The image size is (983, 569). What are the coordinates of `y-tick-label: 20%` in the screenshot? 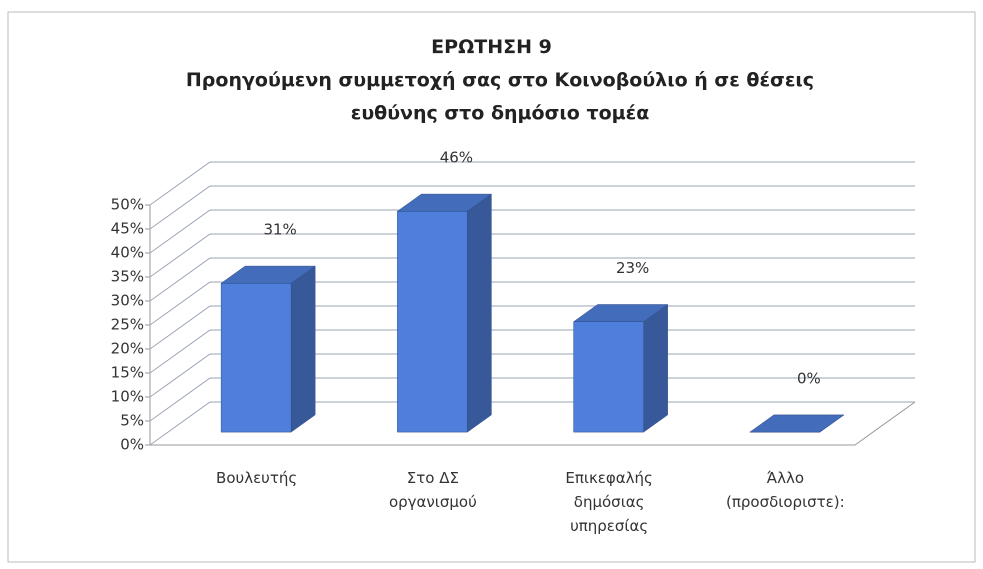 It's located at (127, 349).